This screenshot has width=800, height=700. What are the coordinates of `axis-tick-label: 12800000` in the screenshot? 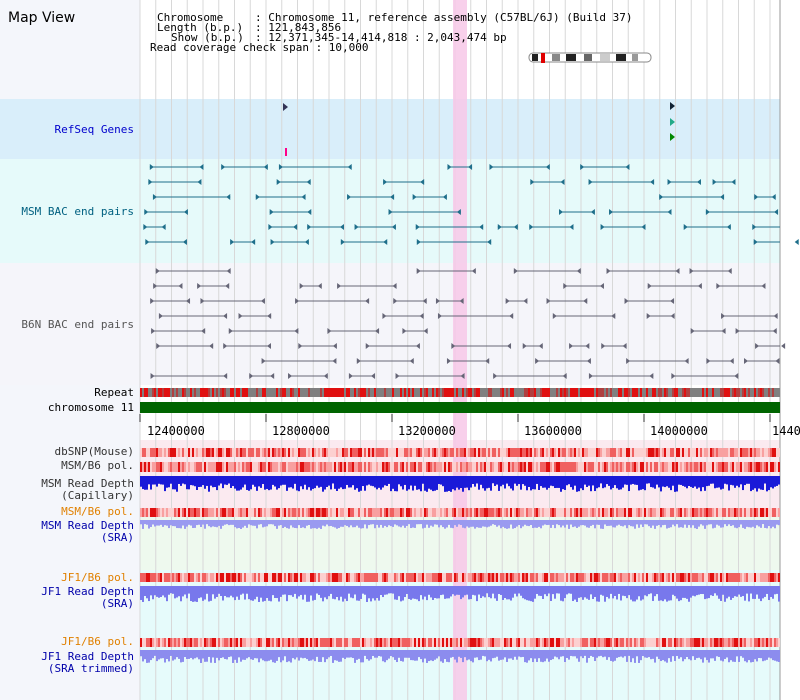 It's located at (301, 431).